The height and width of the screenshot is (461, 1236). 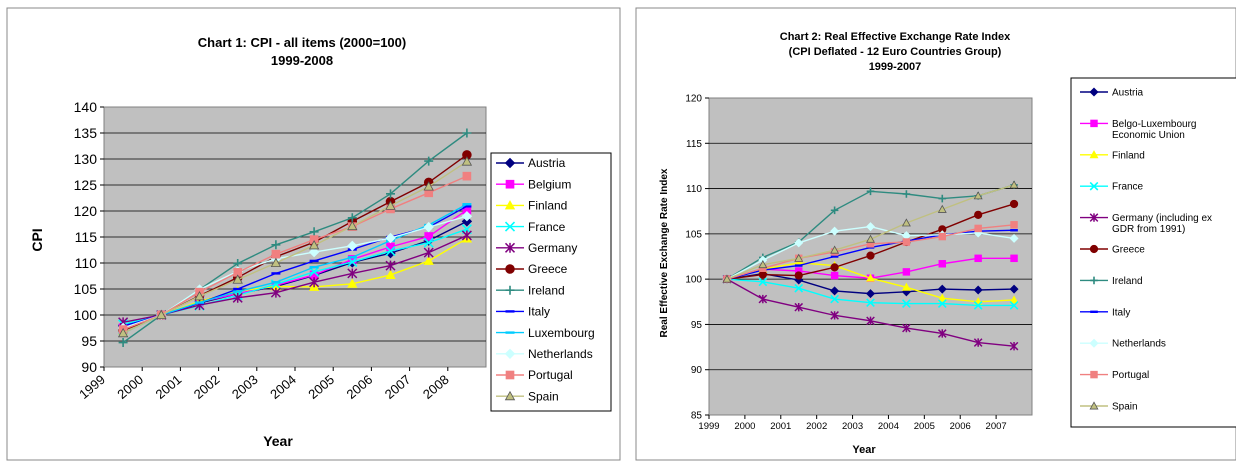 I want to click on chart-2-ytick-label: 100, so click(x=693, y=280).